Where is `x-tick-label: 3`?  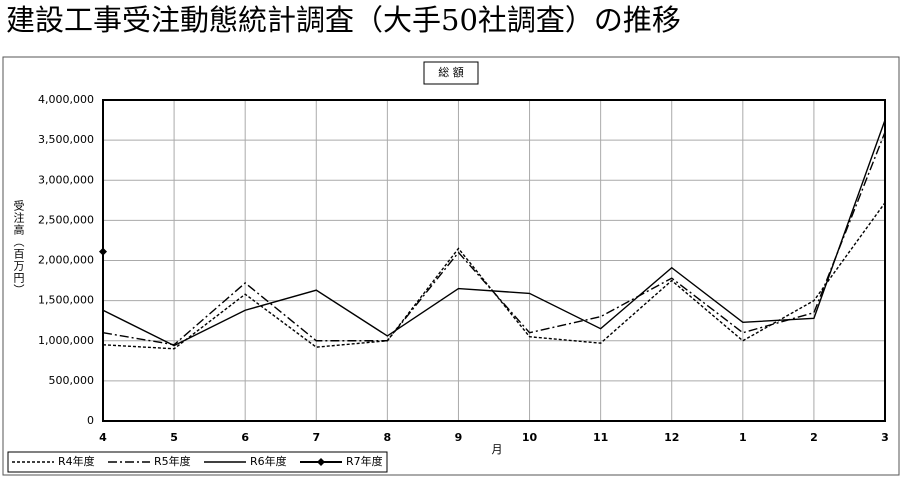 x-tick-label: 3 is located at coordinates (885, 437).